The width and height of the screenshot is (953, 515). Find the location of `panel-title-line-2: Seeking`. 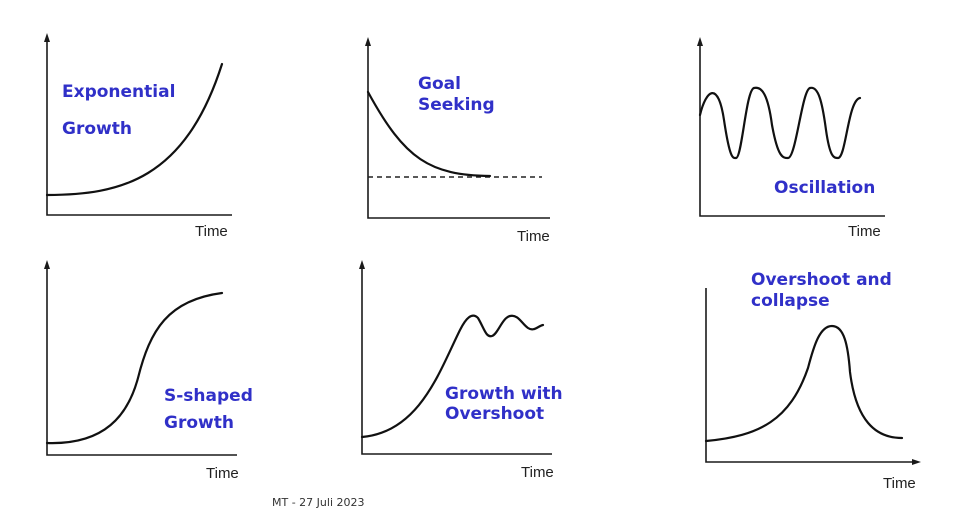

panel-title-line-2: Seeking is located at coordinates (456, 105).